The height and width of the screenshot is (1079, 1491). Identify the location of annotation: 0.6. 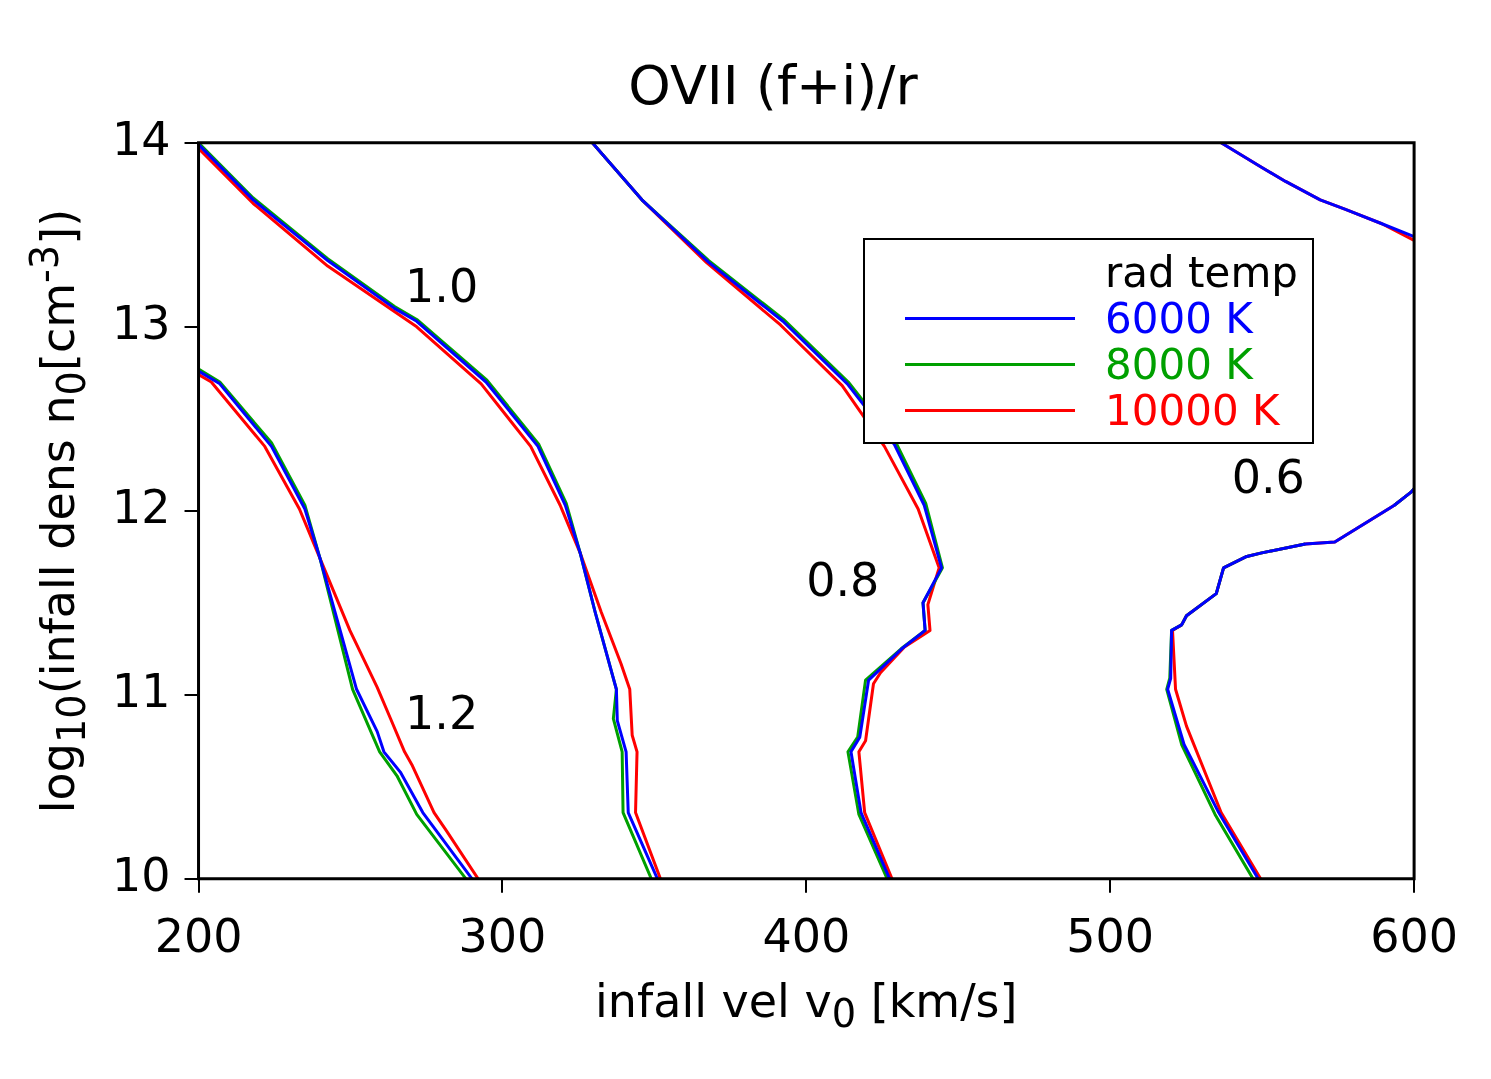
(1268, 477).